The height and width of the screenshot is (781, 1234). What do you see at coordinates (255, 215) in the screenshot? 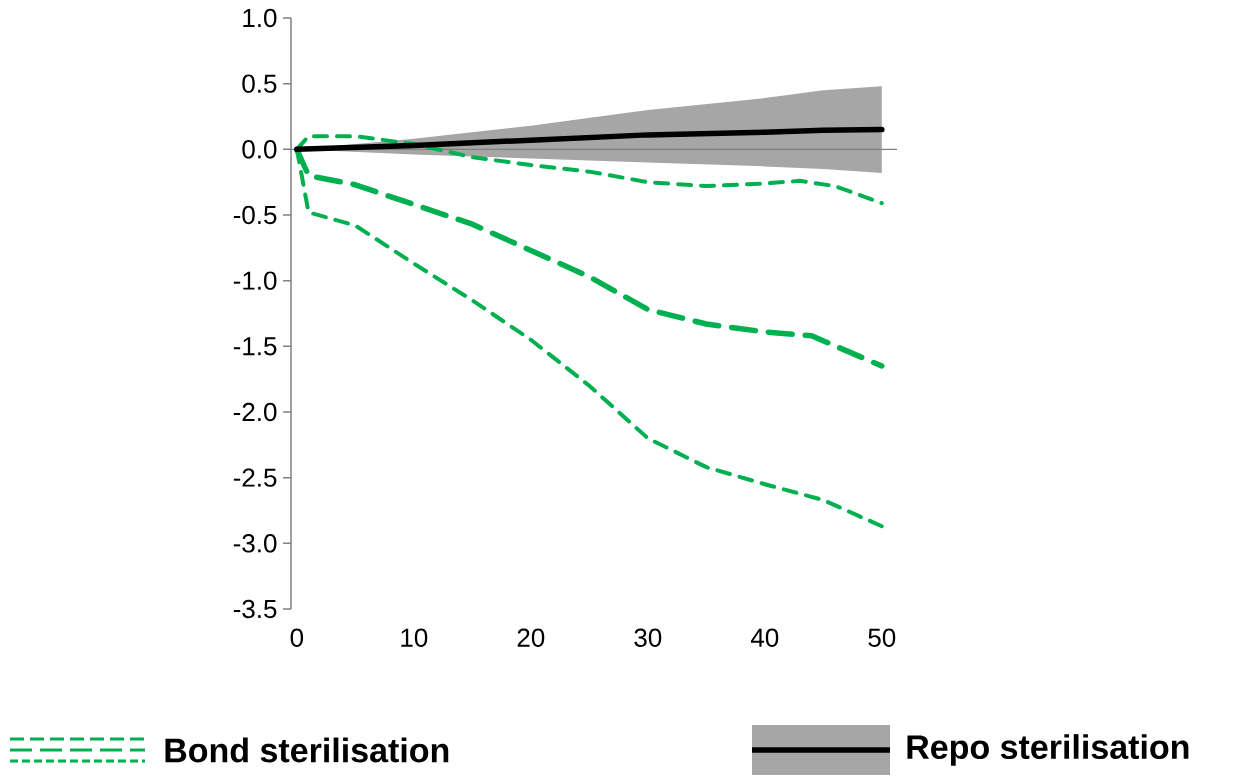
I see `y-tick-label: -0.5` at bounding box center [255, 215].